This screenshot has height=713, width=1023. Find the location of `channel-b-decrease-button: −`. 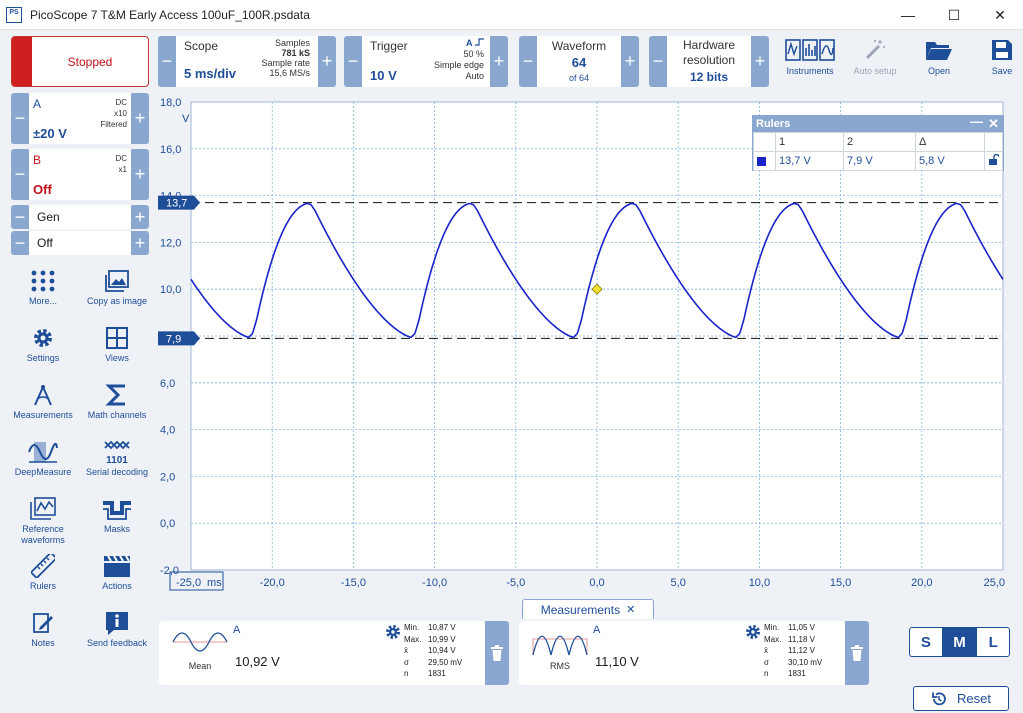

channel-b-decrease-button: − is located at coordinates (20, 174).